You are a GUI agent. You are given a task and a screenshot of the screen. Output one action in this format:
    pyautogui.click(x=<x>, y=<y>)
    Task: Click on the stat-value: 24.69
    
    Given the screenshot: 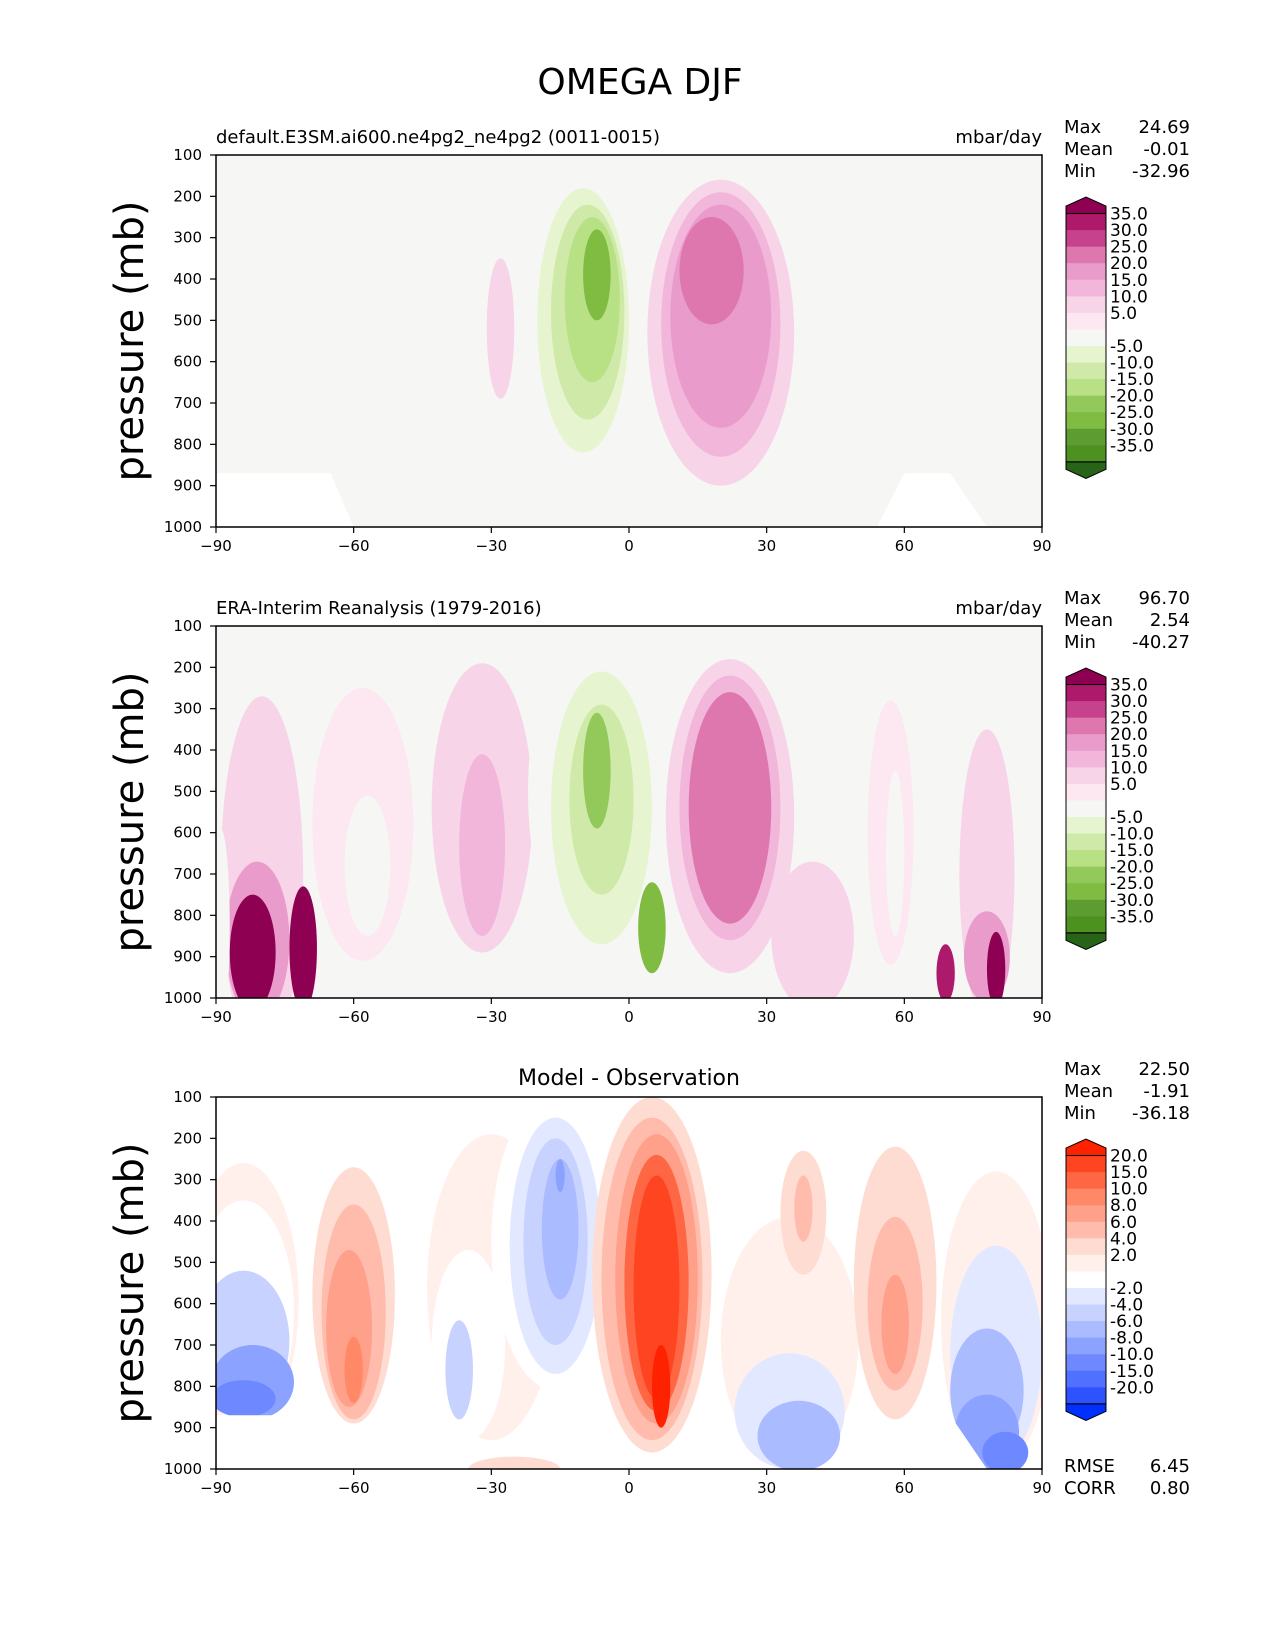 What is the action you would take?
    pyautogui.click(x=1164, y=127)
    